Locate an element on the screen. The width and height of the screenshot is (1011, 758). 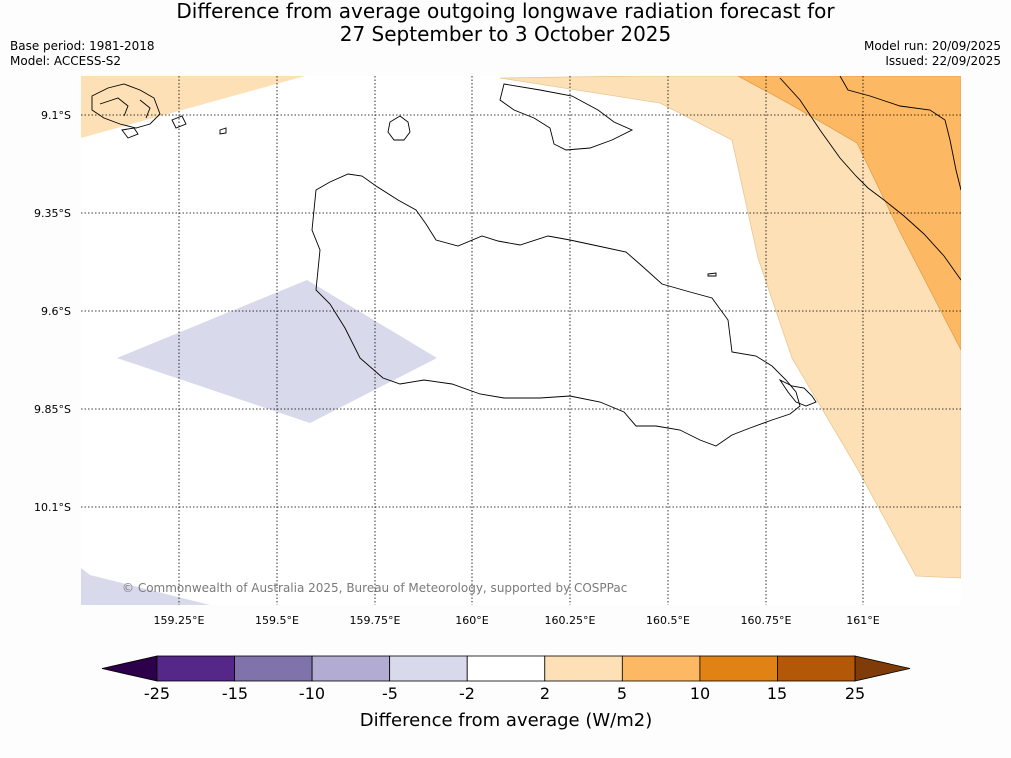
issued-date: Issued: 22/09/2025 is located at coordinates (943, 61).